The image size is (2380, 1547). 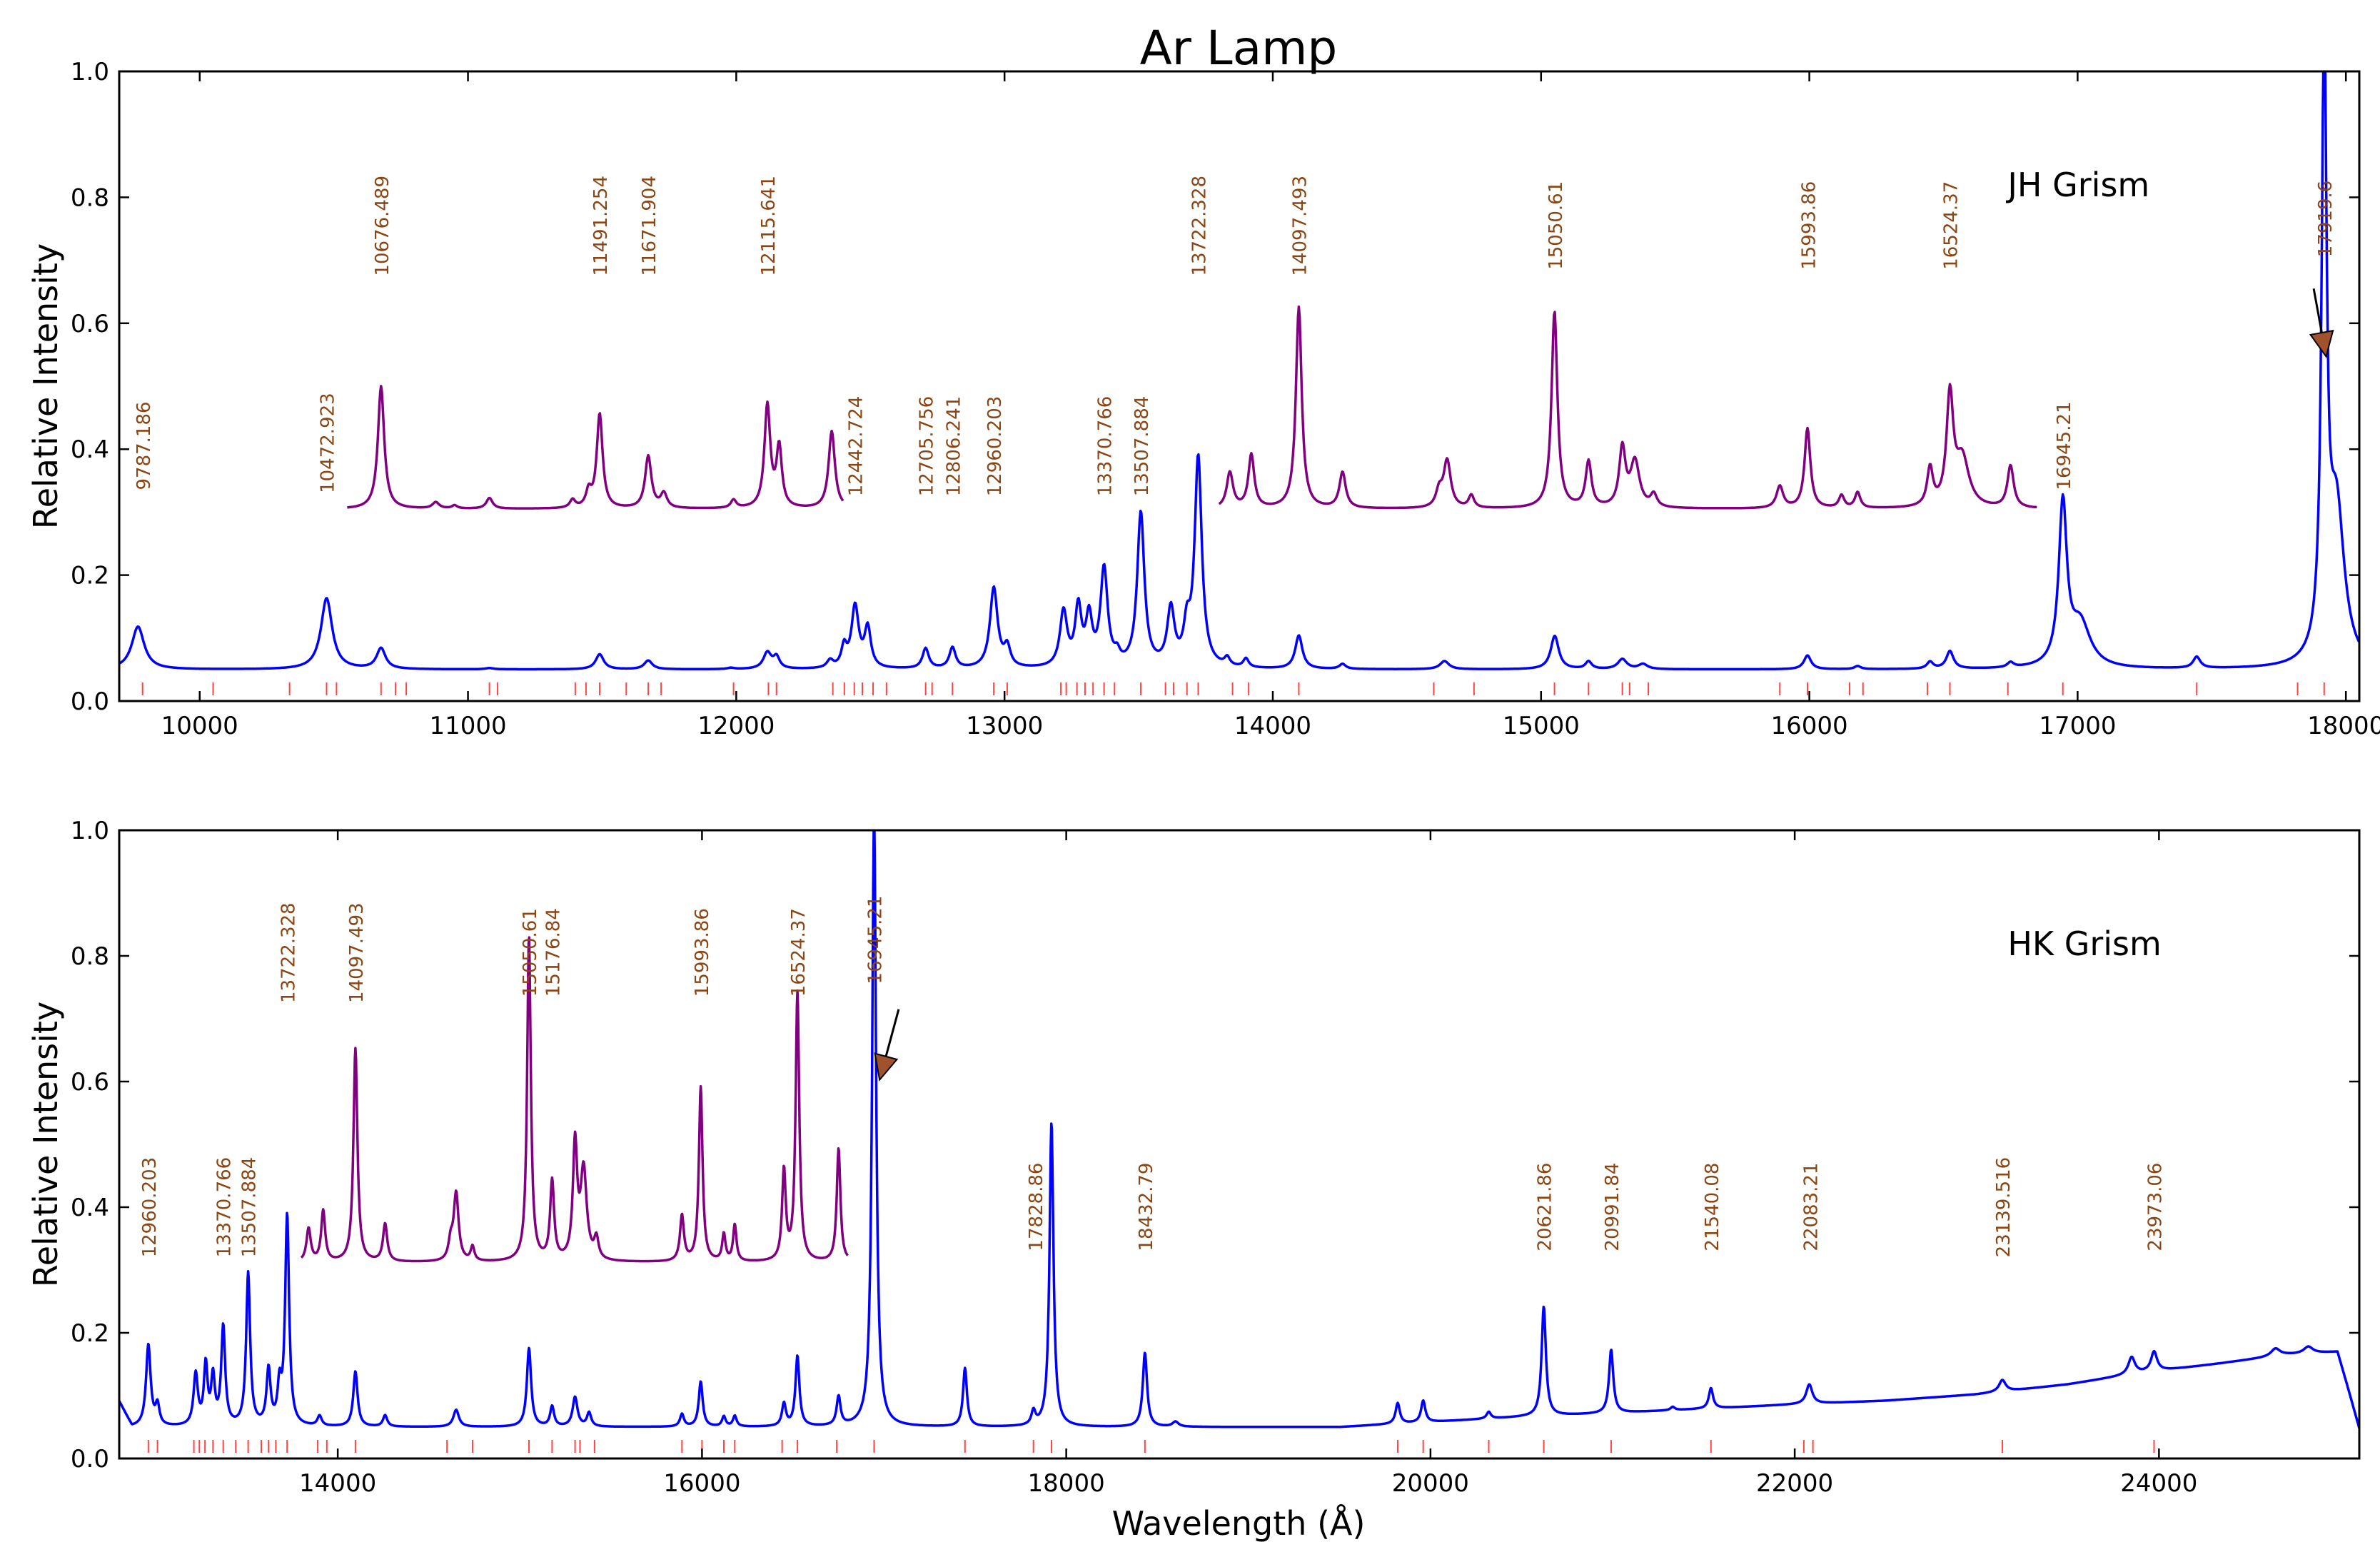 What do you see at coordinates (927, 446) in the screenshot?
I see `wavelength-annotation: 12705.756` at bounding box center [927, 446].